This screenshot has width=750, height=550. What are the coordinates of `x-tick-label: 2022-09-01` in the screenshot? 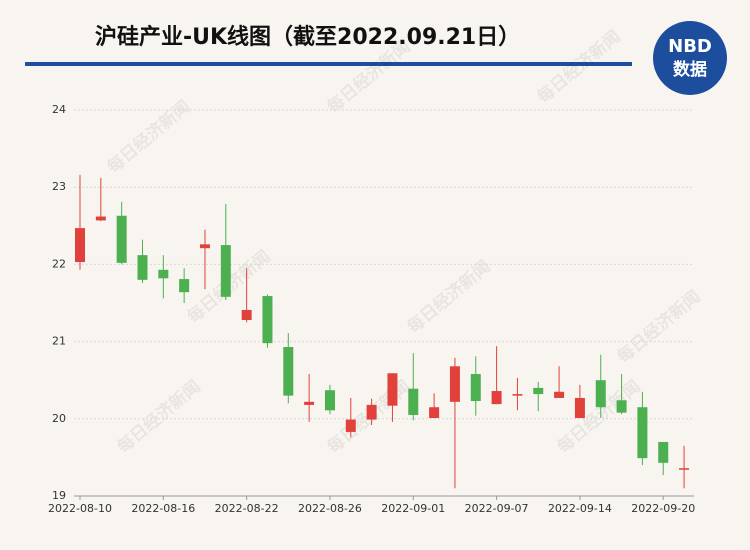 It's located at (413, 508).